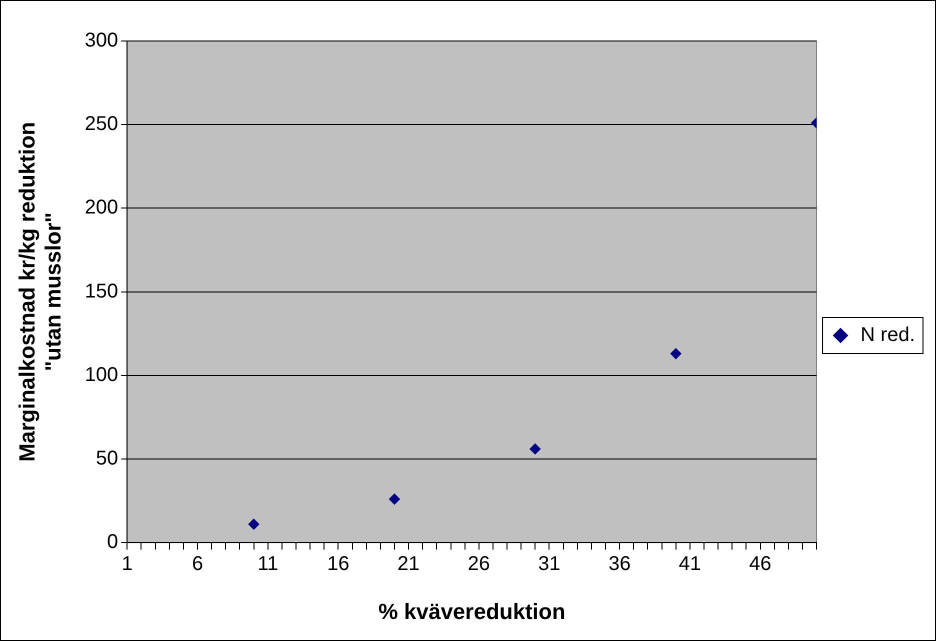  What do you see at coordinates (101, 375) in the screenshot?
I see `y-tick-label: 100` at bounding box center [101, 375].